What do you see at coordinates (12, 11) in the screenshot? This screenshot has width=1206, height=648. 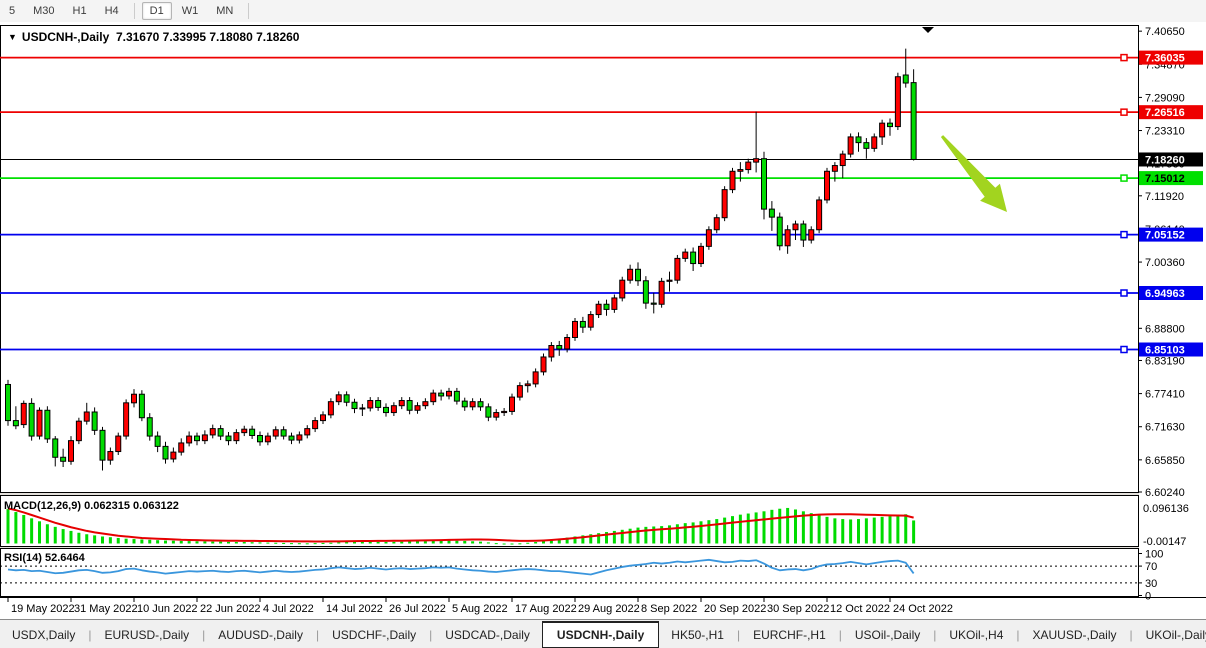 I see `timeframe-button-5: 5` at bounding box center [12, 11].